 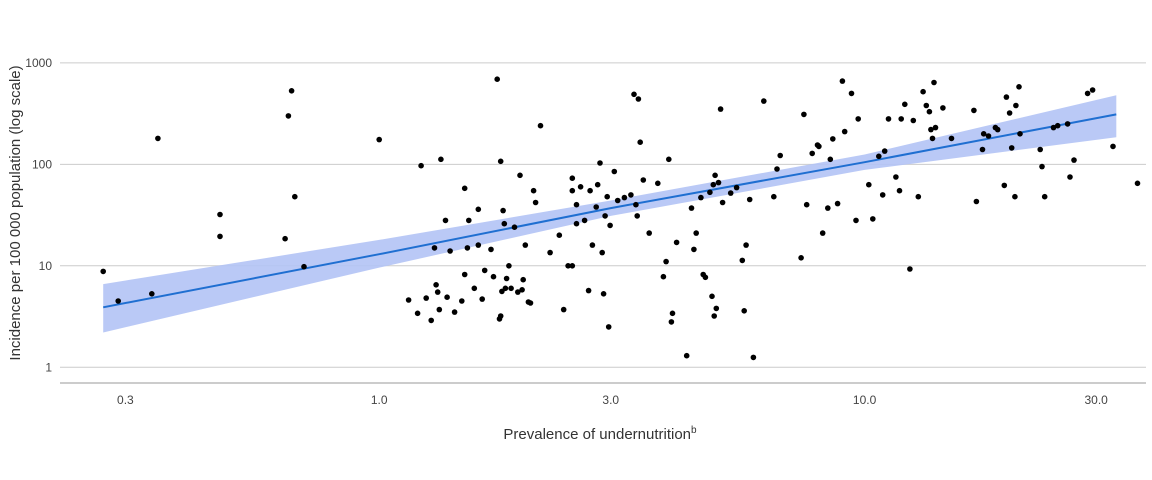 I want to click on x-tick-label: 10.0, so click(x=865, y=400).